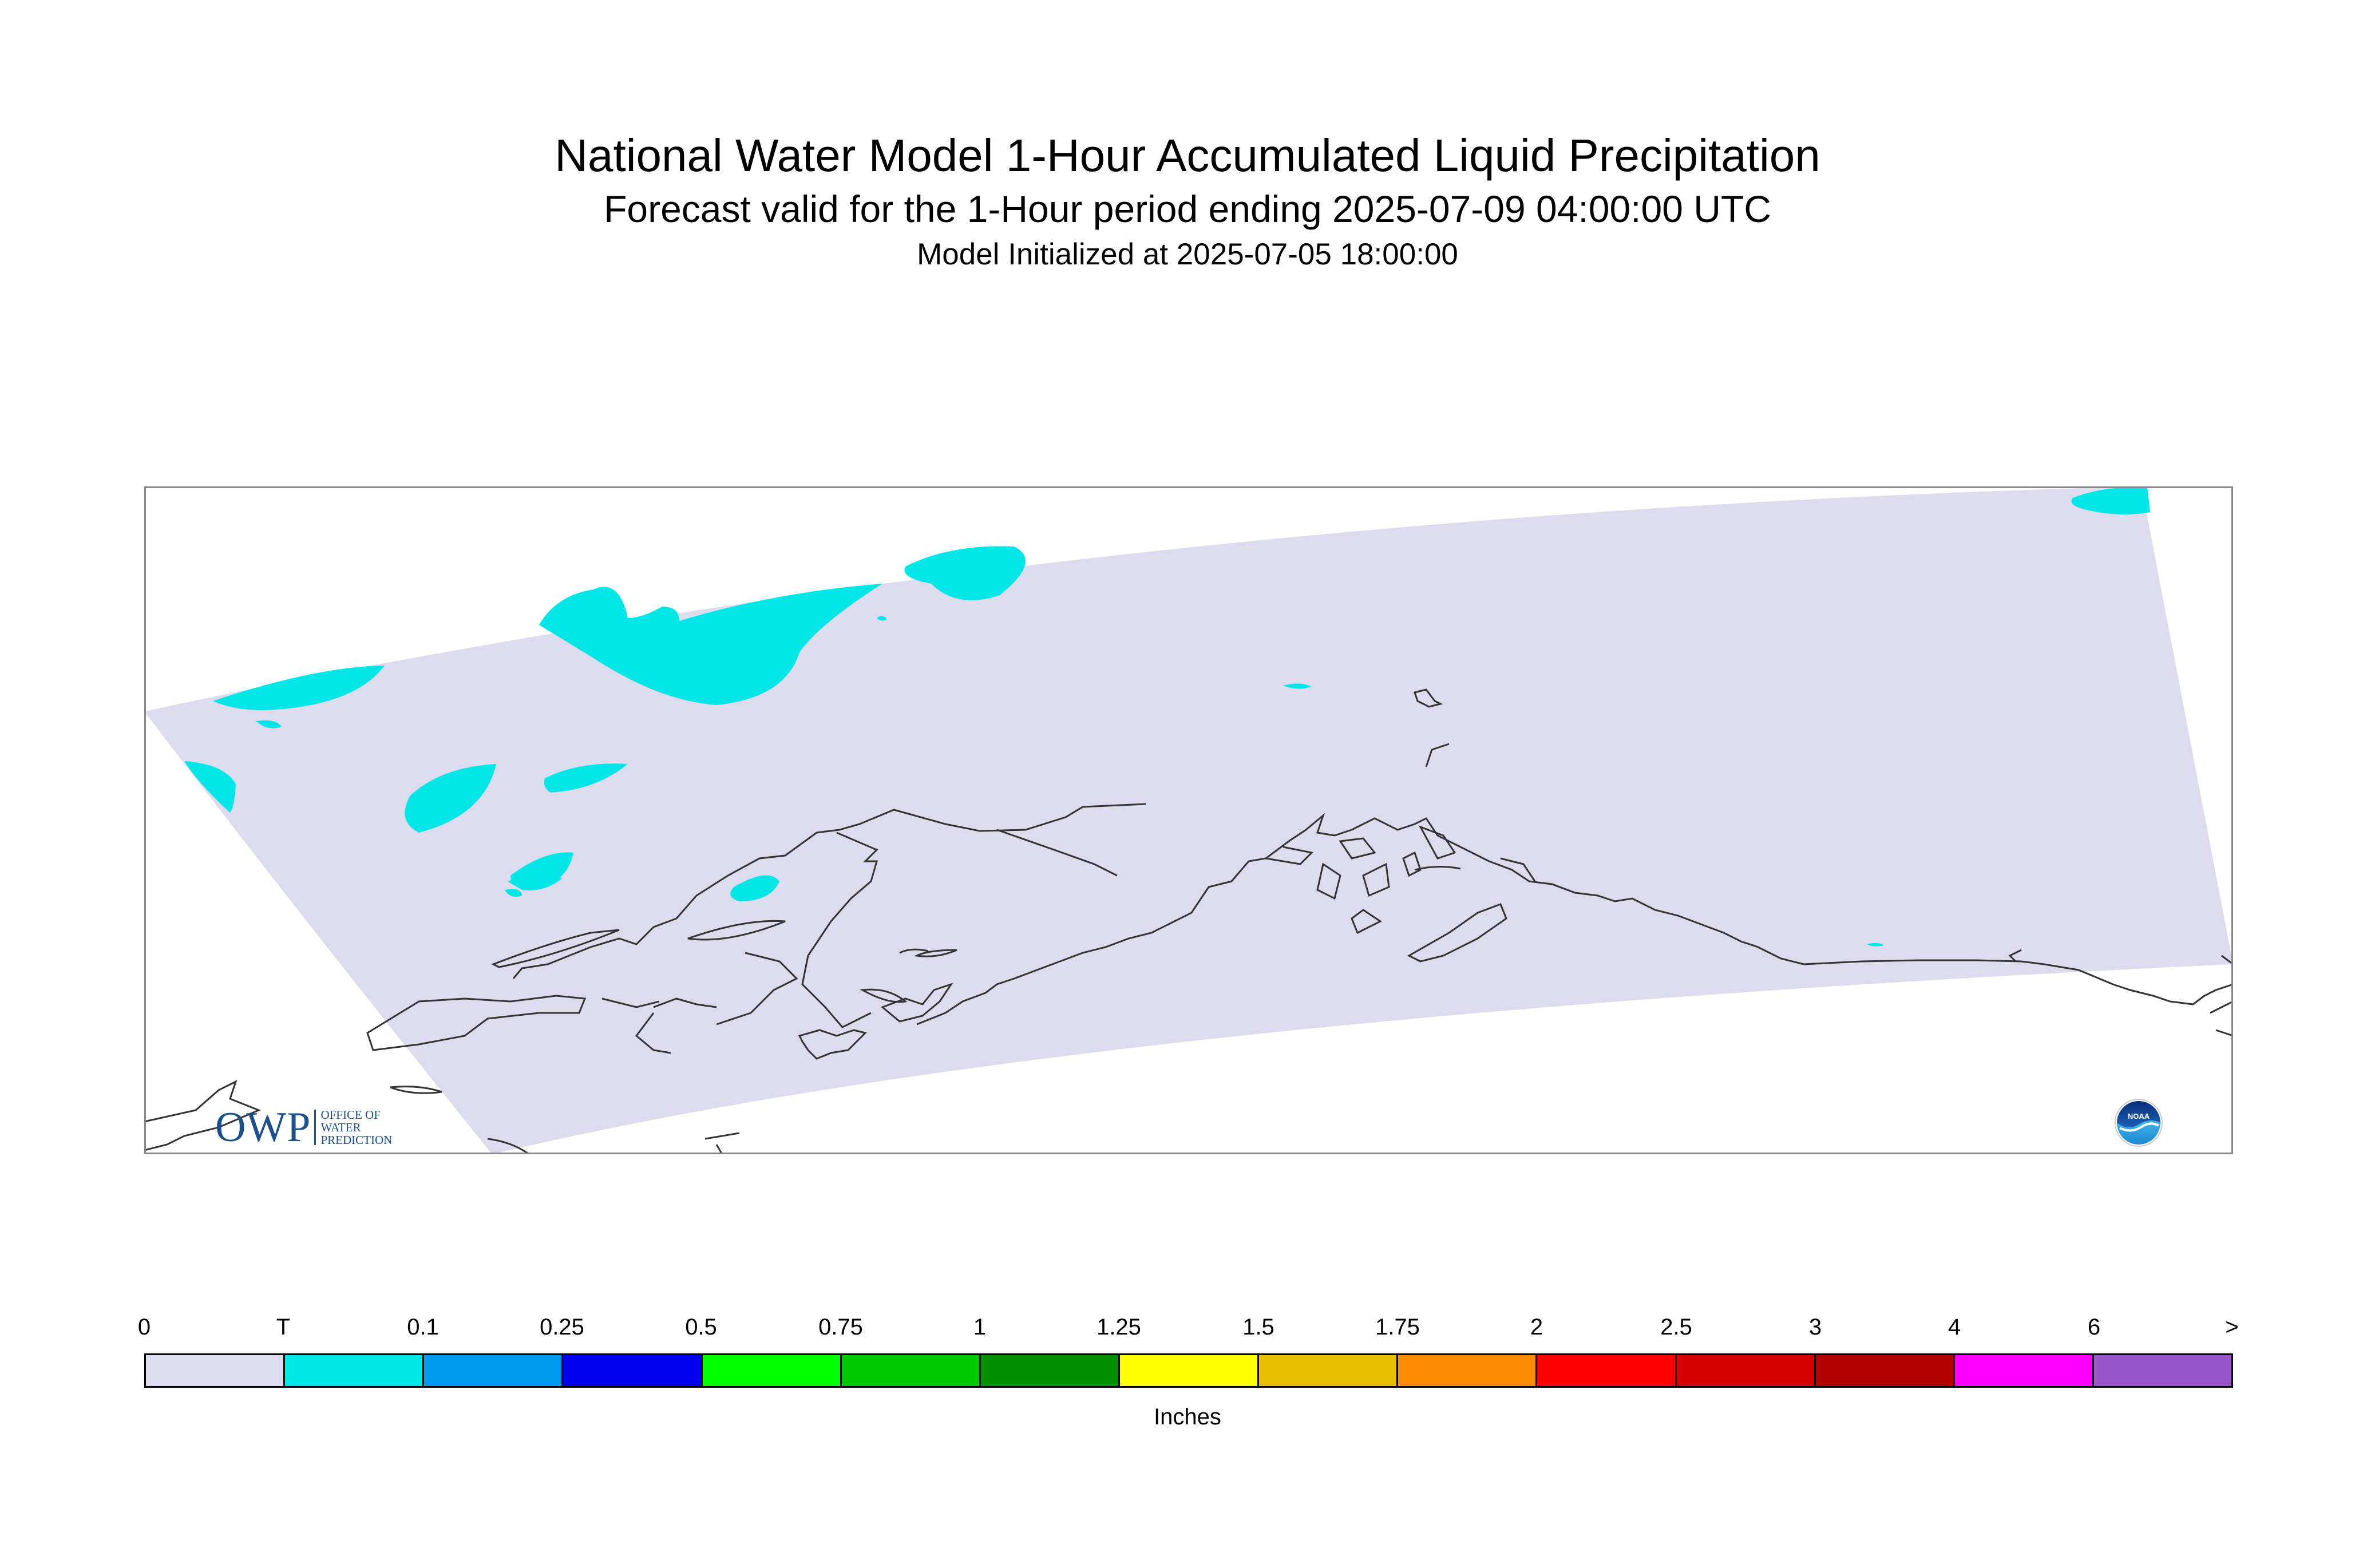 This screenshot has height=1568, width=2375. What do you see at coordinates (1815, 1327) in the screenshot?
I see `colorbar-label: 3` at bounding box center [1815, 1327].